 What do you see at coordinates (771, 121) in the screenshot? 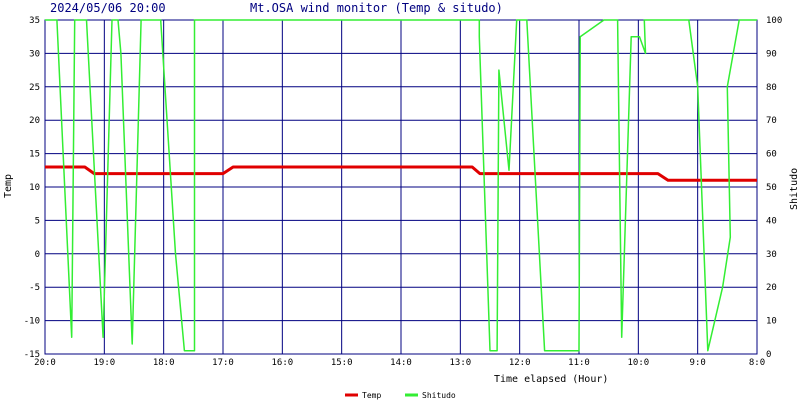
I see `y-tick-right: 70` at bounding box center [771, 121].